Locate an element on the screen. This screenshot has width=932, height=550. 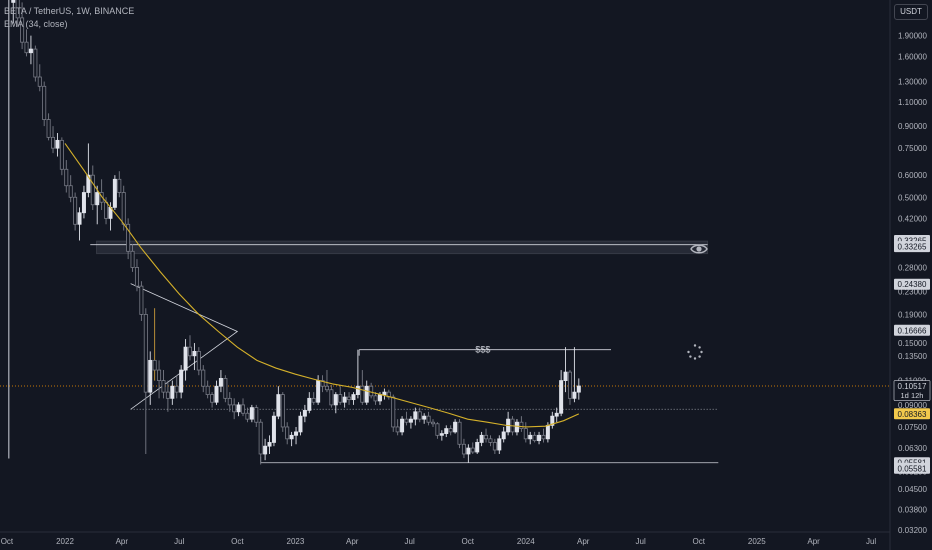
price-tick-label: 0.09000 is located at coordinates (912, 405).